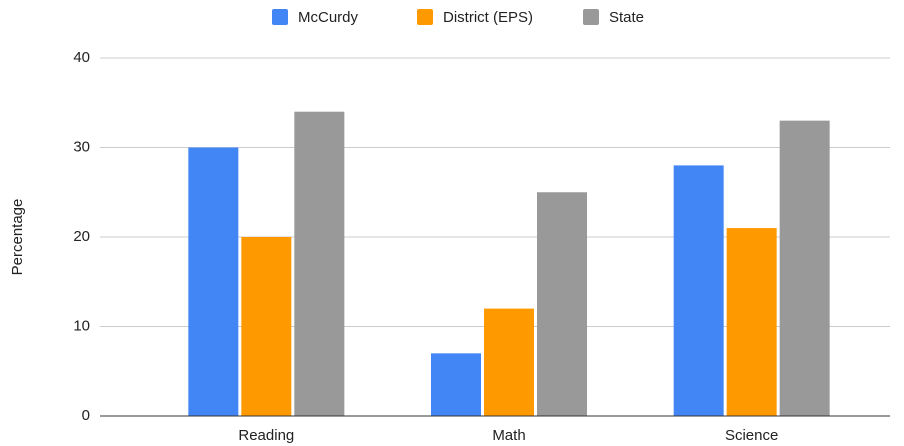 Image resolution: width=904 pixels, height=446 pixels. What do you see at coordinates (508, 435) in the screenshot?
I see `x-tick-label: Math` at bounding box center [508, 435].